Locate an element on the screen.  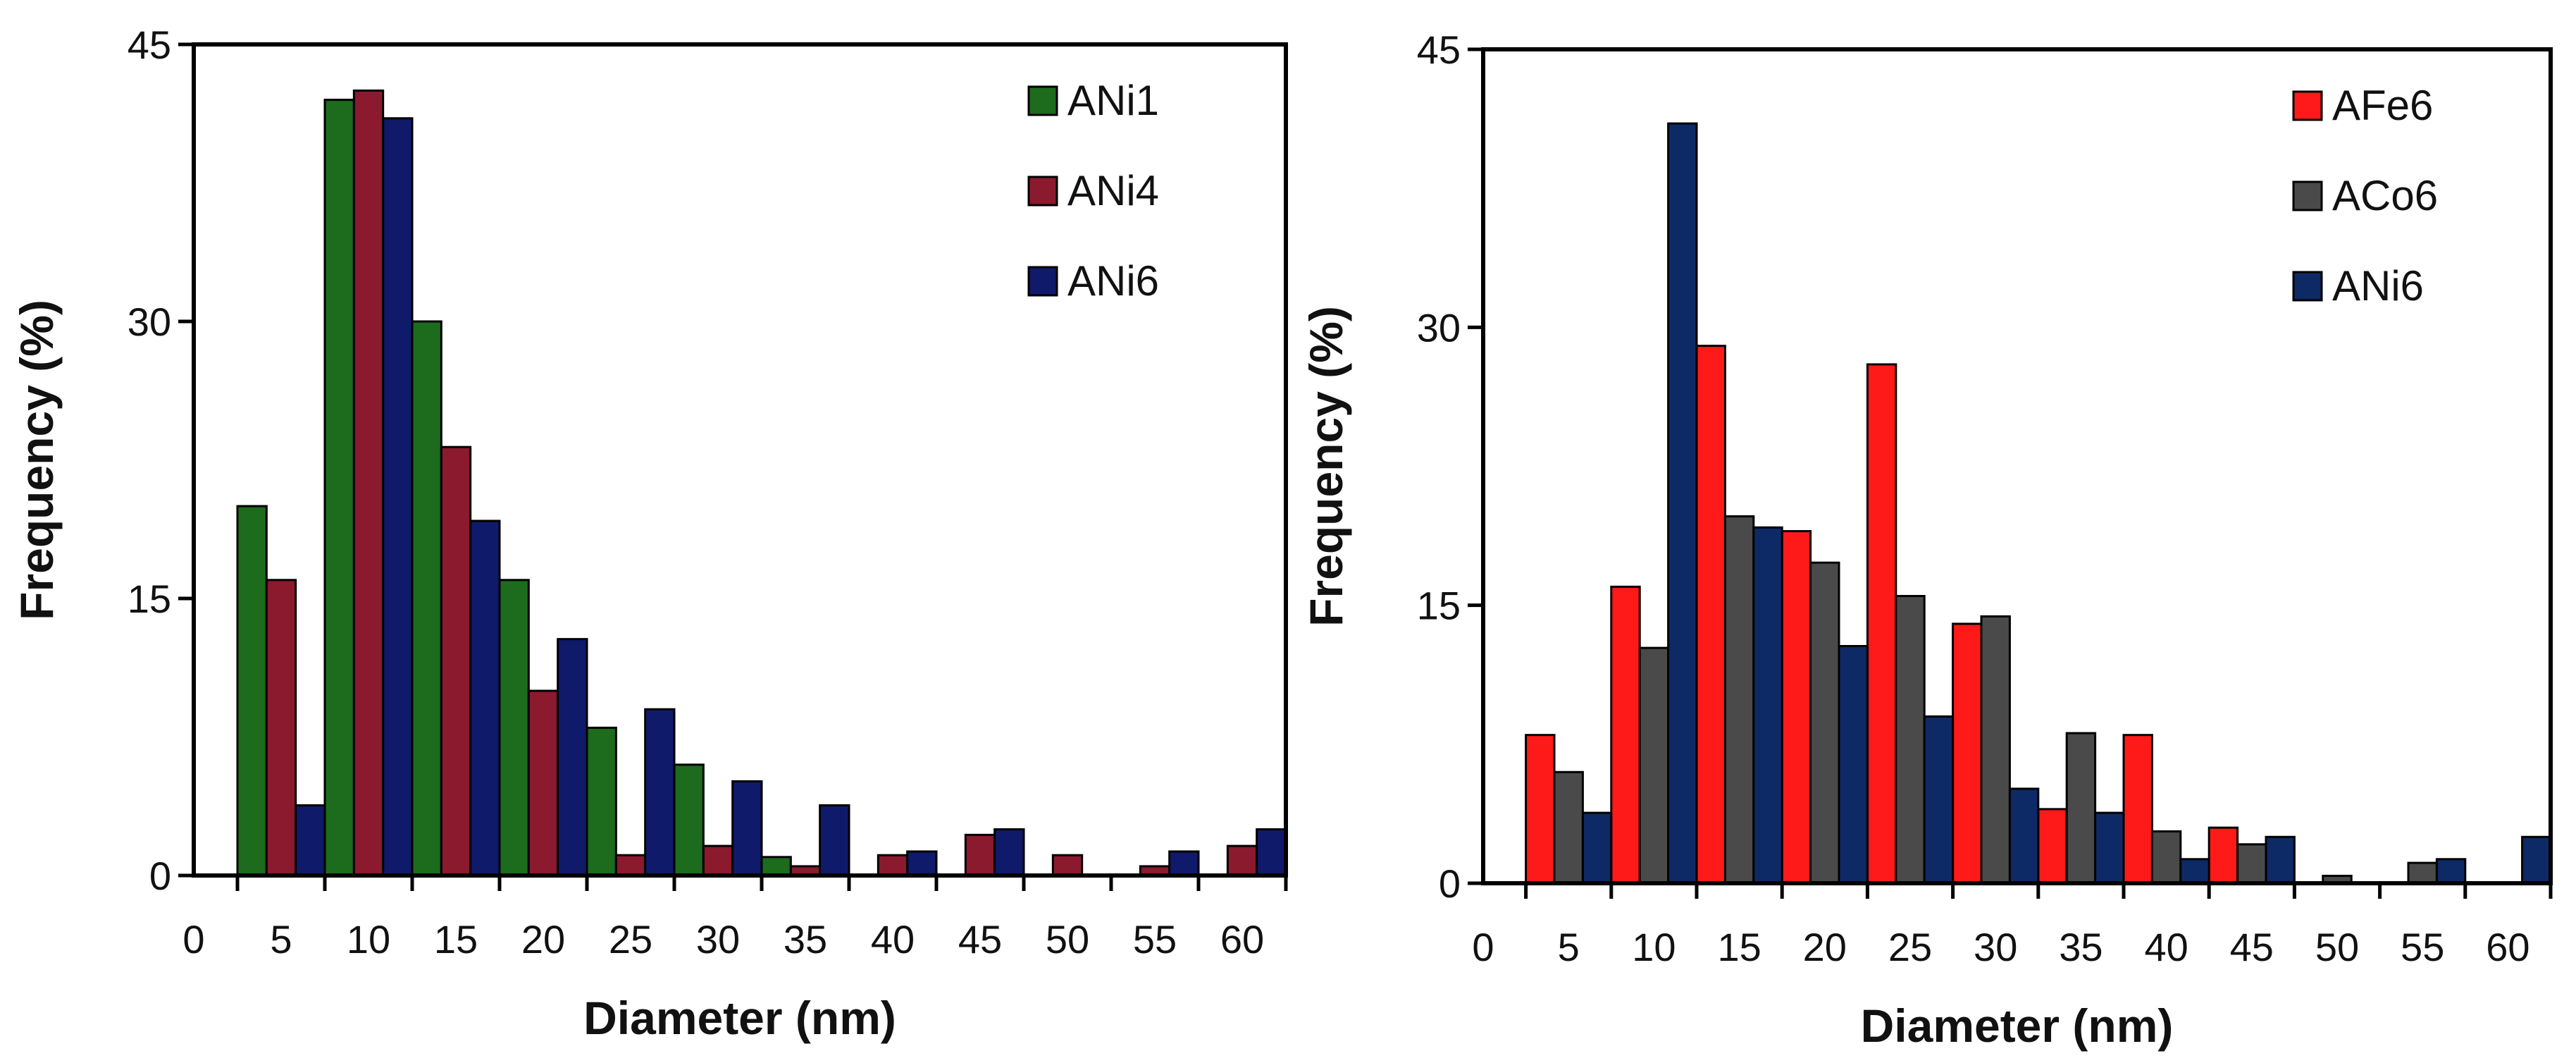
legend-swatch-ANi4 is located at coordinates (1042, 191).